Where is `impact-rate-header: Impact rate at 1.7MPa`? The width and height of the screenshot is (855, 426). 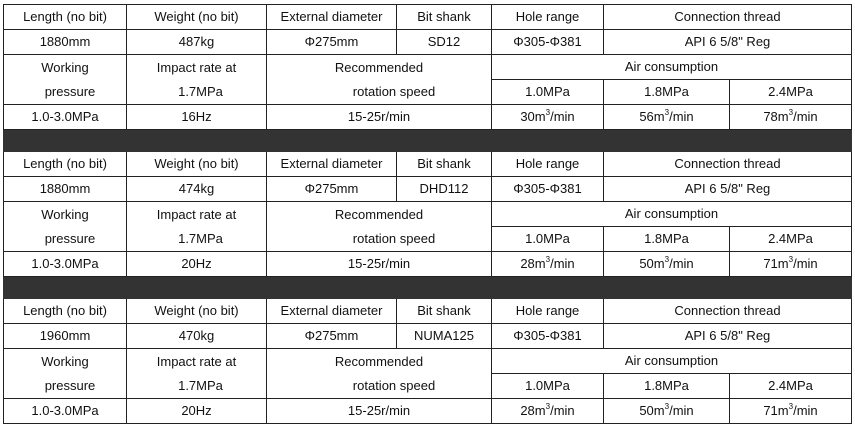 impact-rate-header: Impact rate at 1.7MPa is located at coordinates (196, 226).